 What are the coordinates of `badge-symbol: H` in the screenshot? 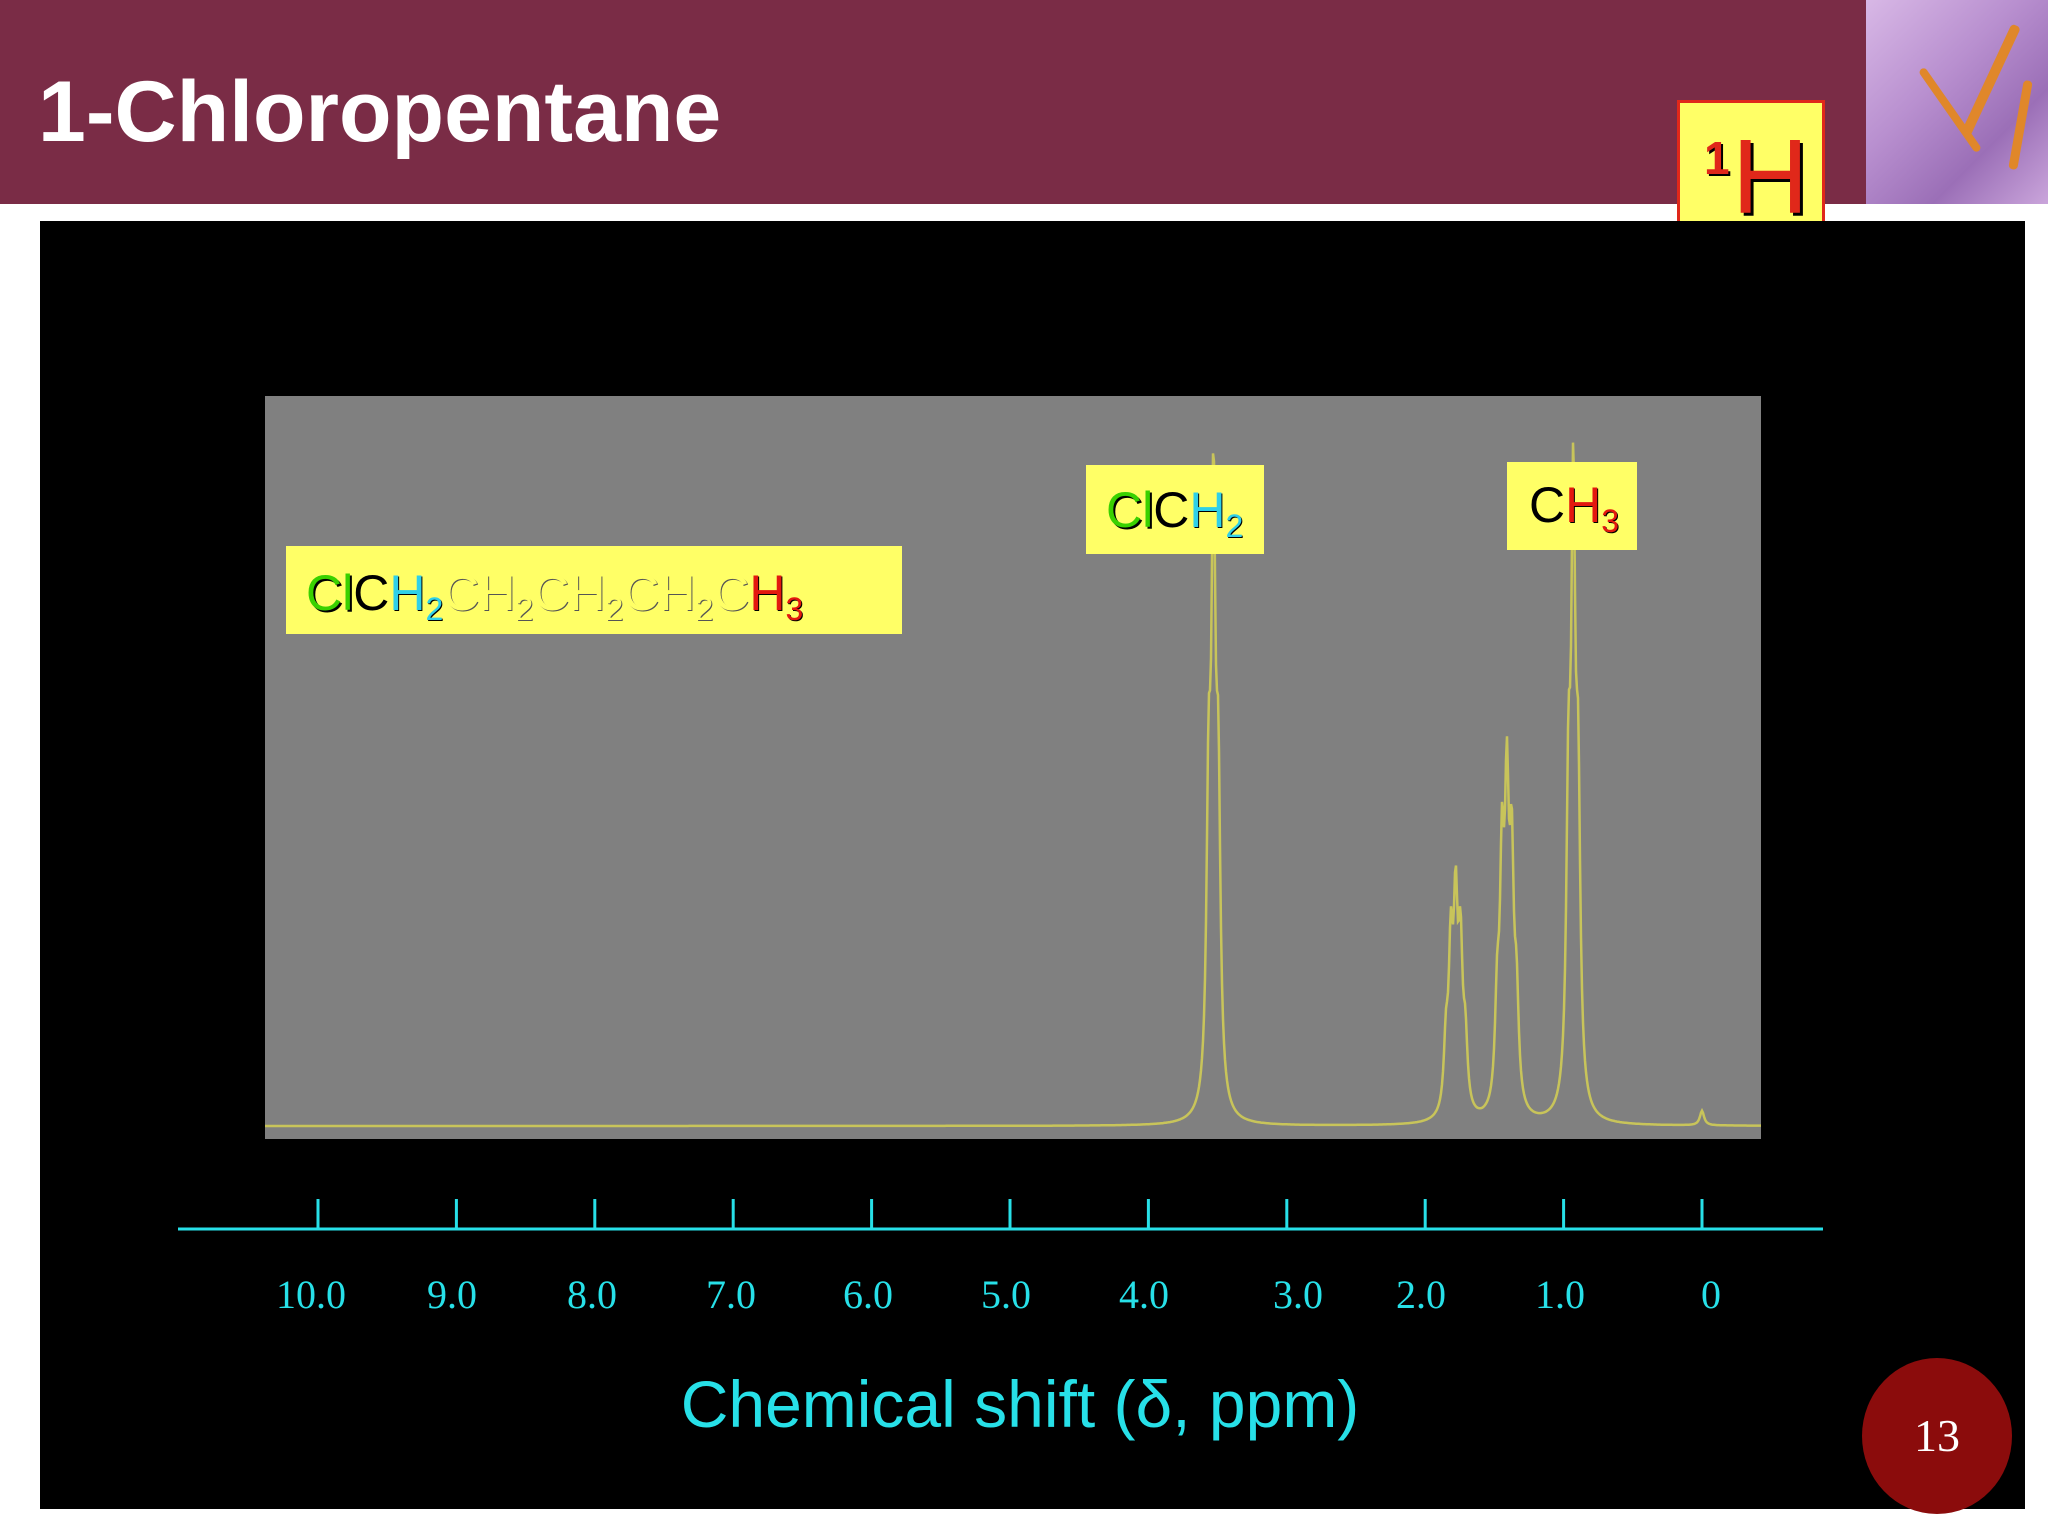 It's located at (1770, 177).